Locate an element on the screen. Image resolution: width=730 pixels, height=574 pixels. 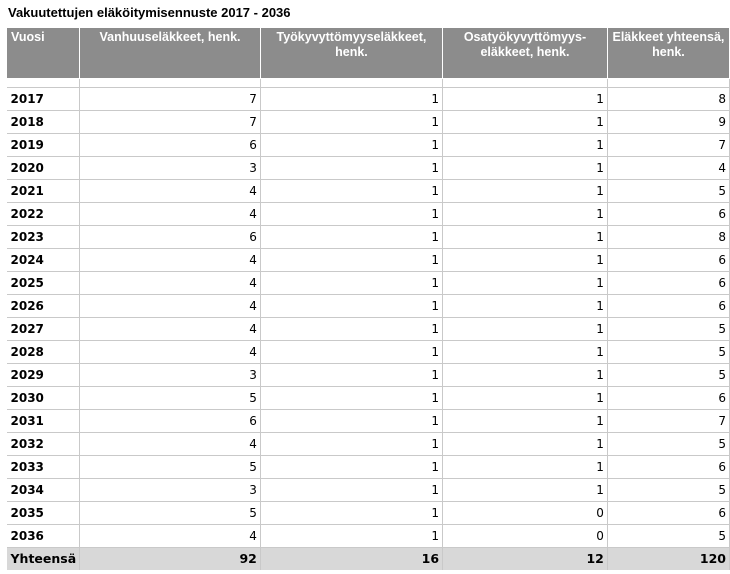
table-row: 2034 3 1 1 5 is located at coordinates (368, 490).